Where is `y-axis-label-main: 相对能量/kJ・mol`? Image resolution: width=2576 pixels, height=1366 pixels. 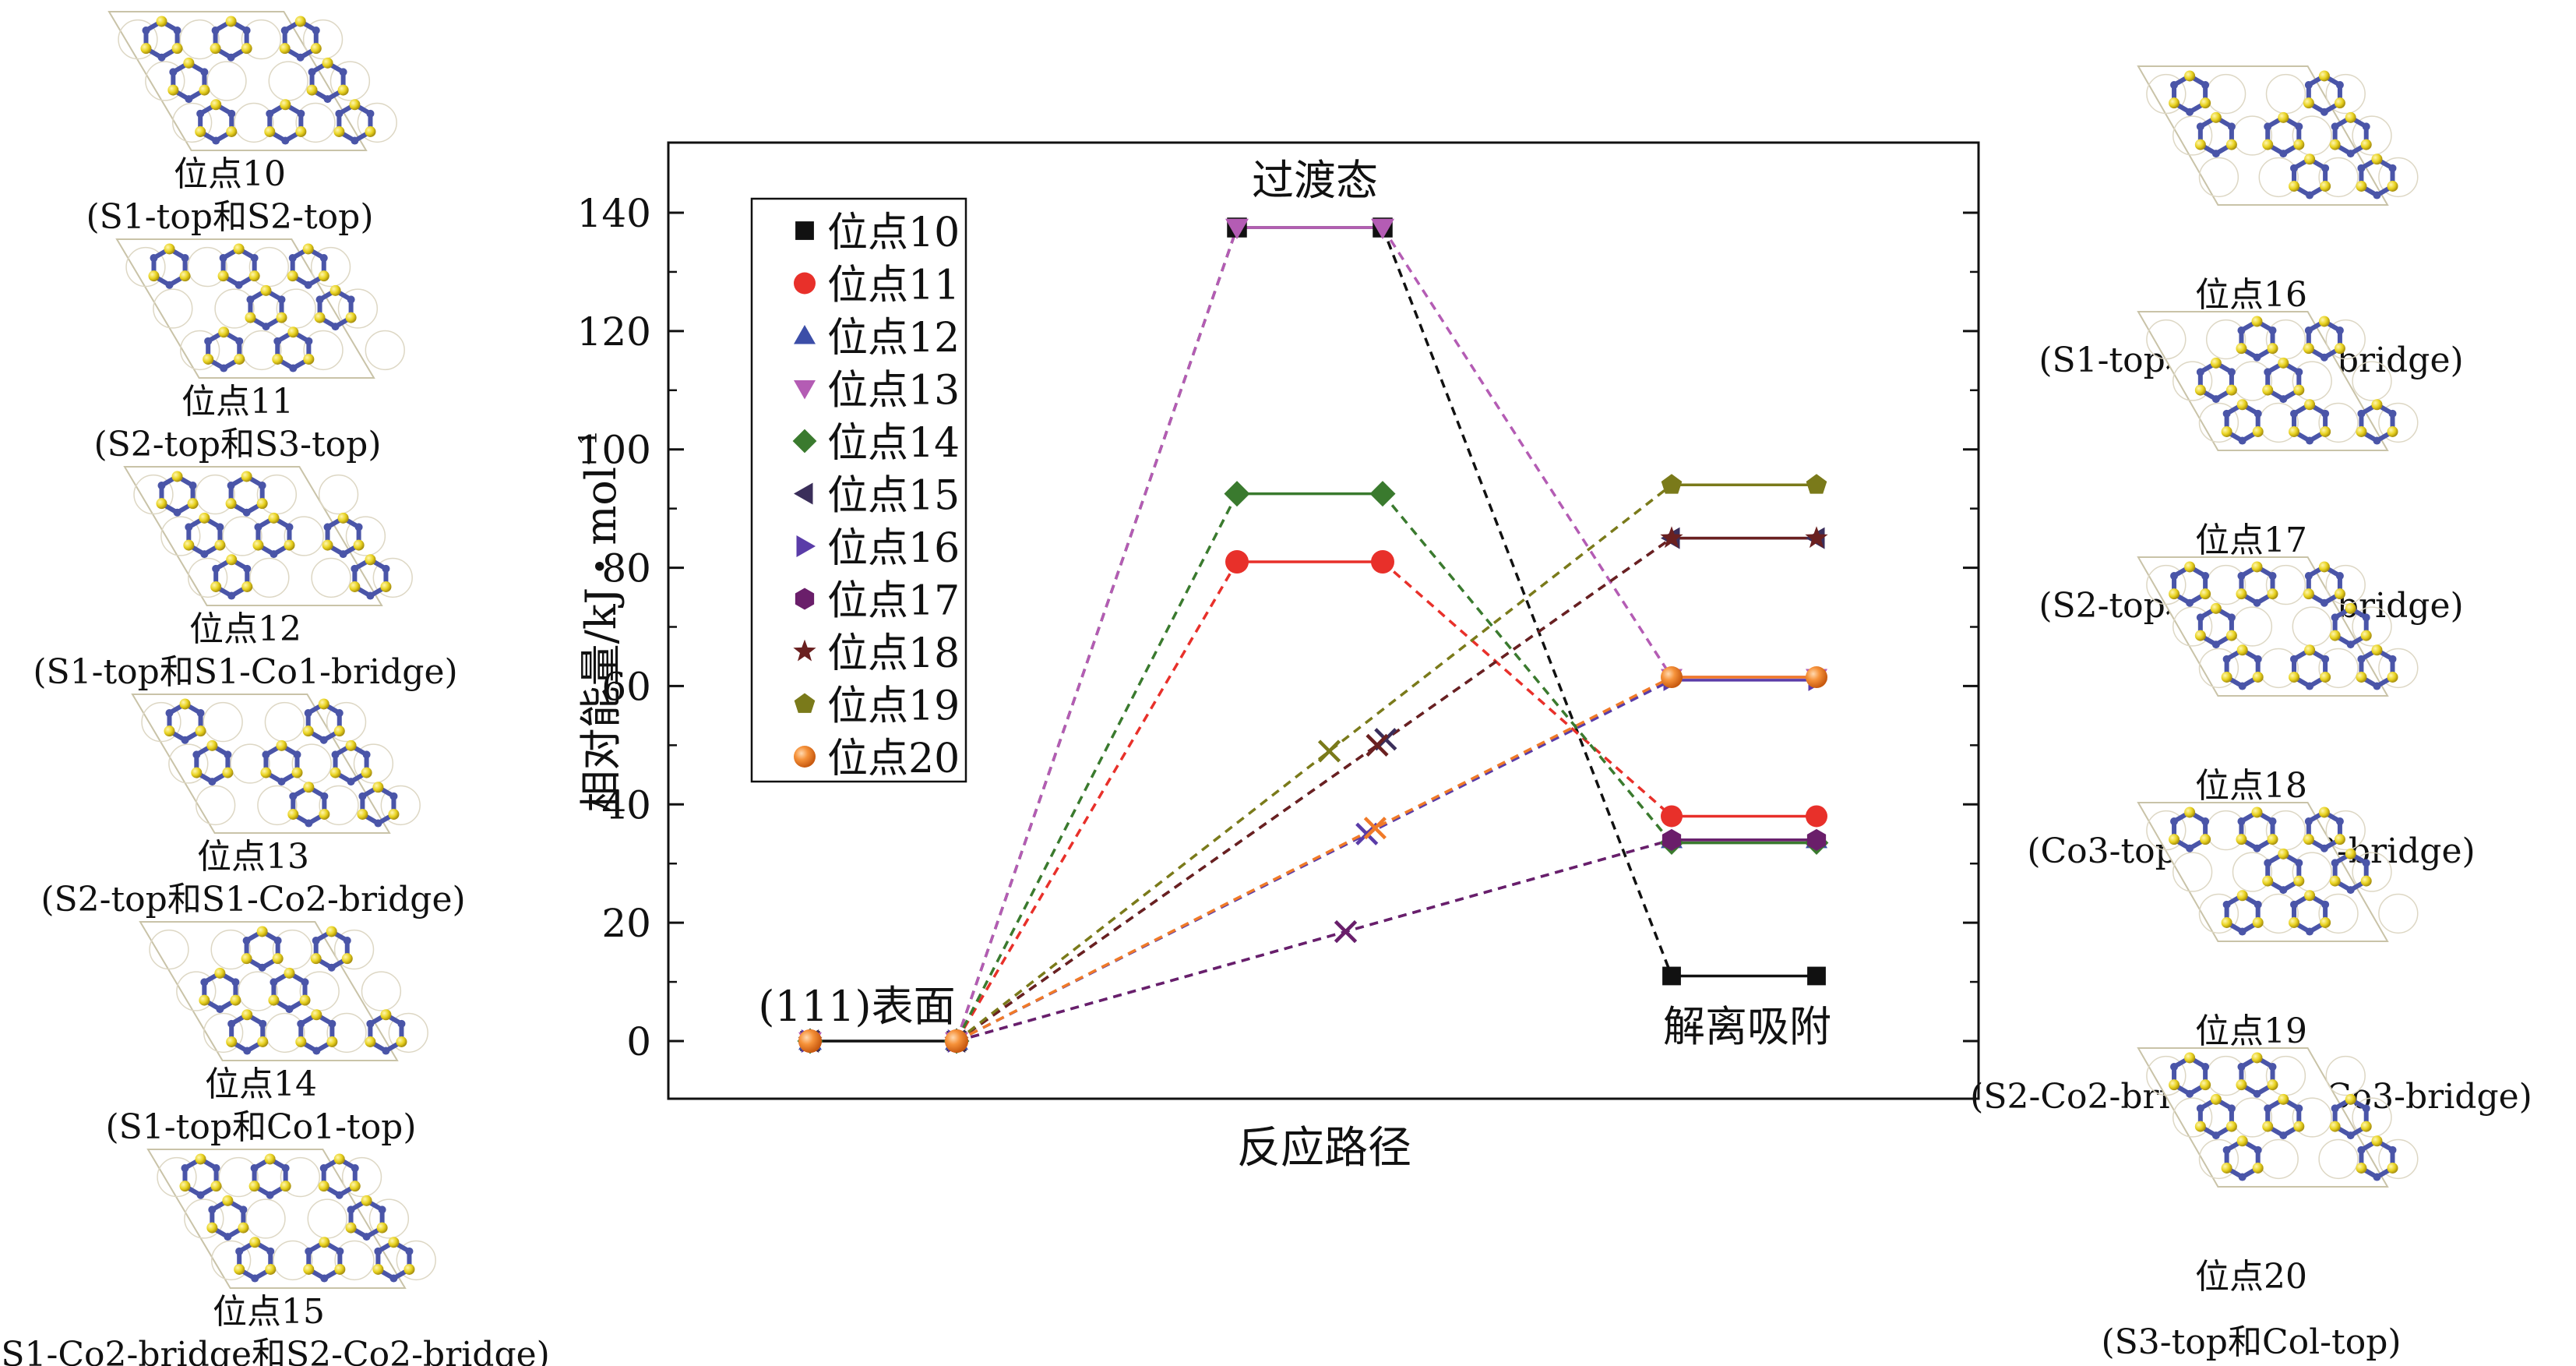 y-axis-label-main: 相对能量/kJ・mol is located at coordinates (600, 640).